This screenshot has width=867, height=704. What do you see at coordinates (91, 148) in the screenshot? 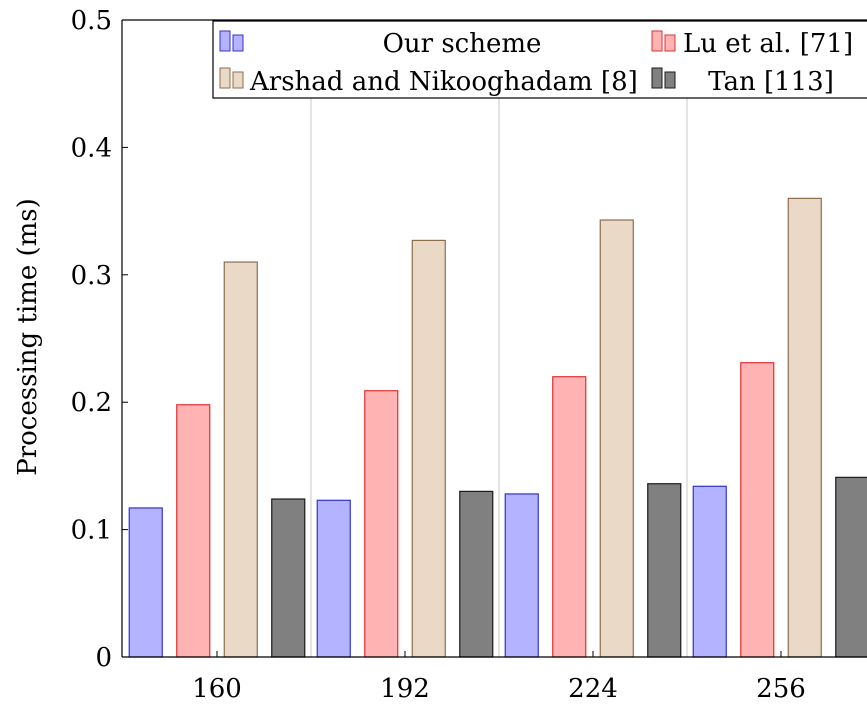
I see `y-tick-label: 0.4` at bounding box center [91, 148].